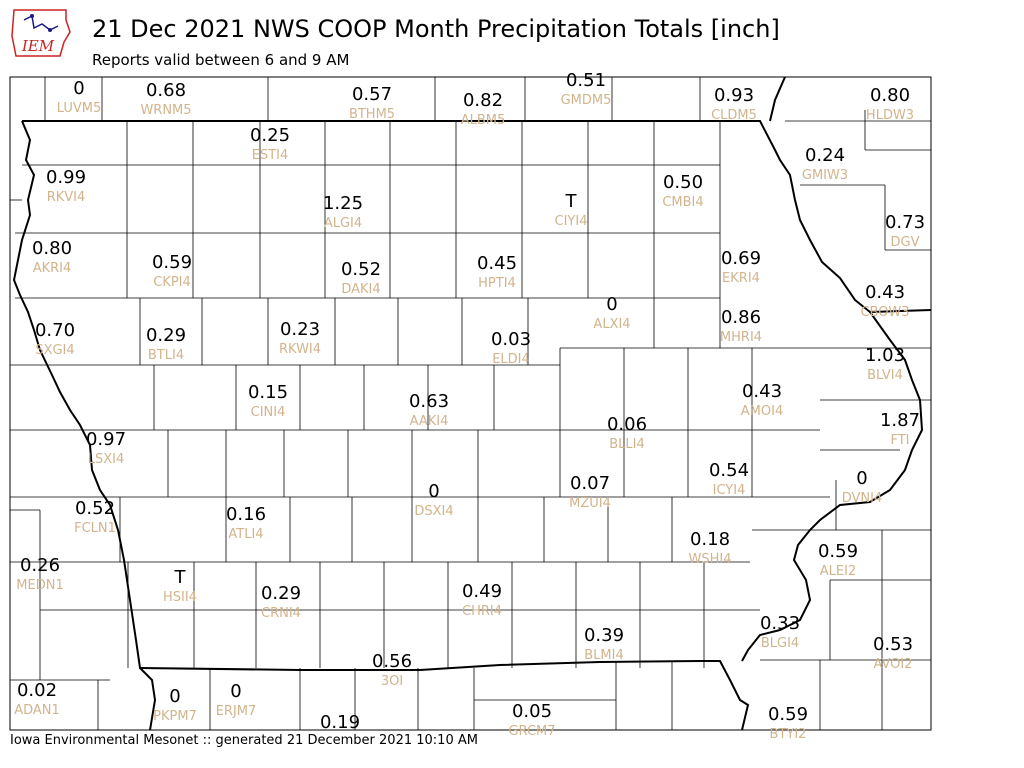 This screenshot has width=1024, height=768. What do you see at coordinates (762, 391) in the screenshot?
I see `station-value: 0.43` at bounding box center [762, 391].